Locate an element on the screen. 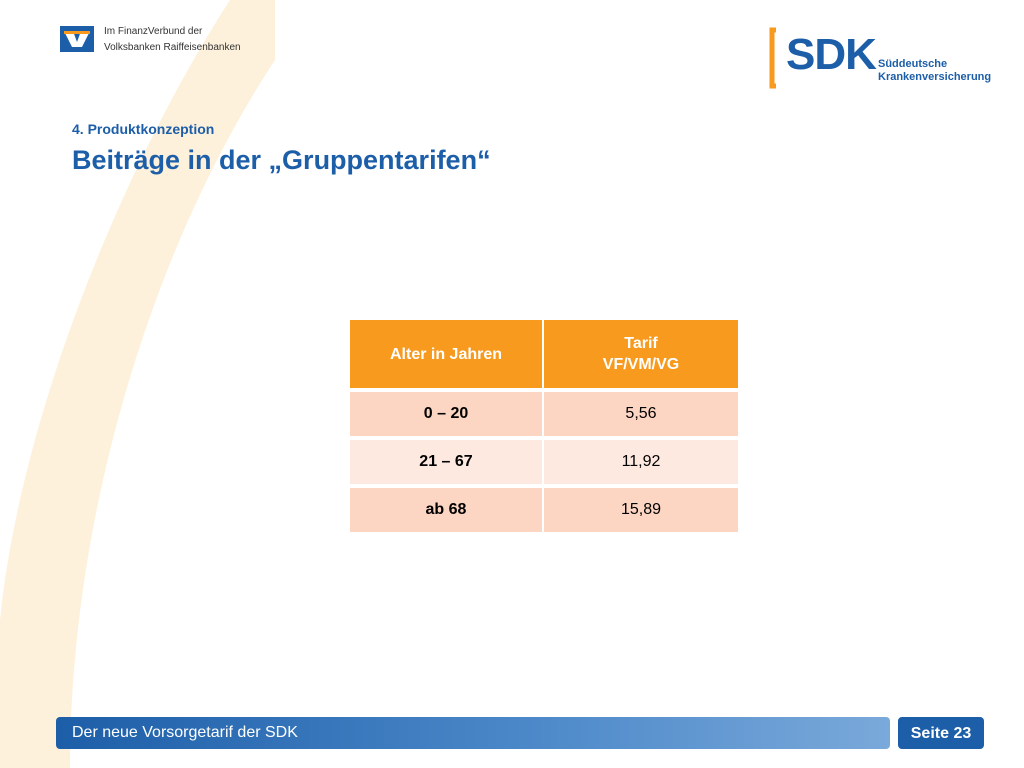 This screenshot has width=1024, height=768. sdk-wordmark: SDK is located at coordinates (831, 54).